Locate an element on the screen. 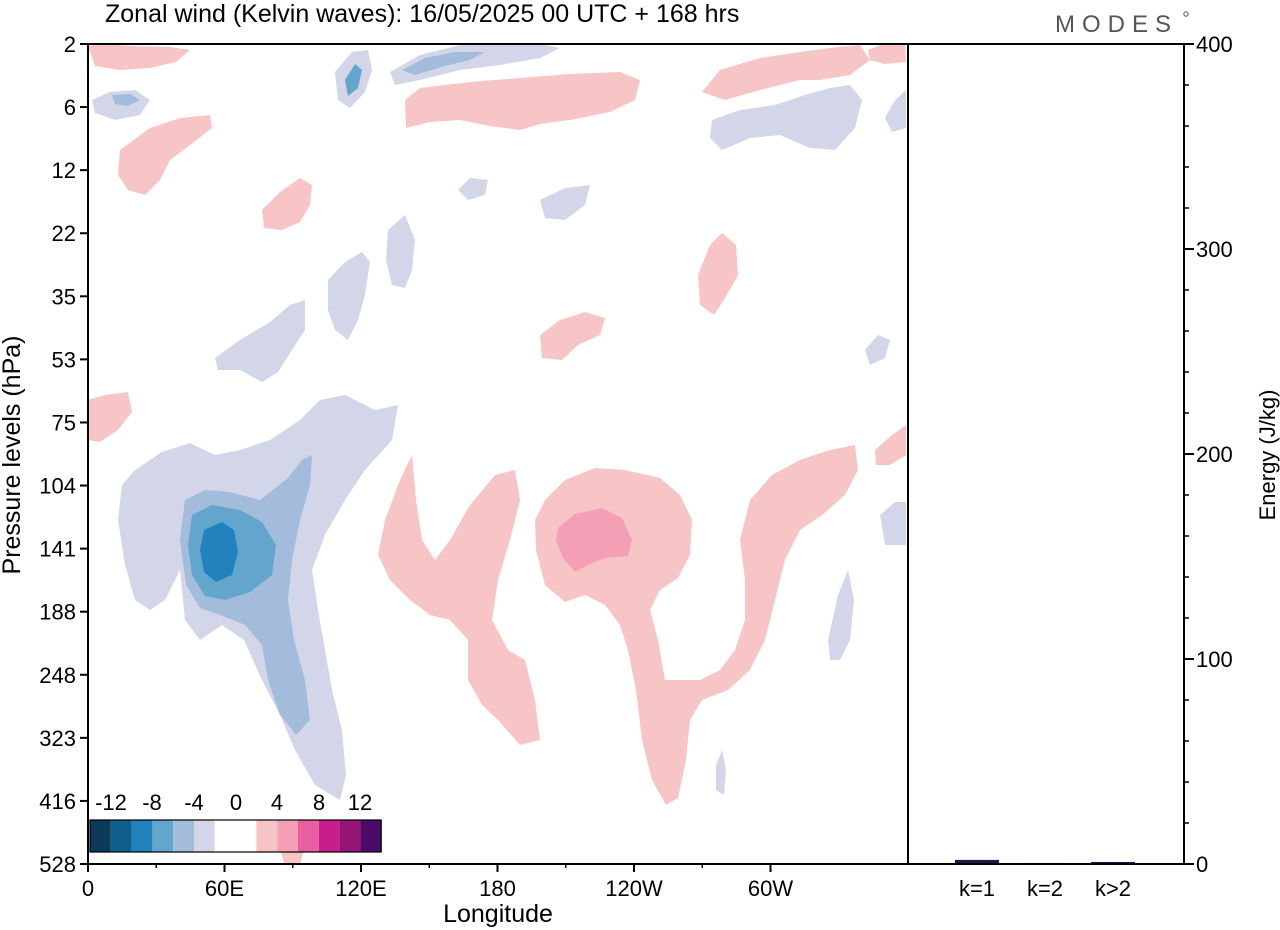  x-tick-label: 0 is located at coordinates (88, 888).